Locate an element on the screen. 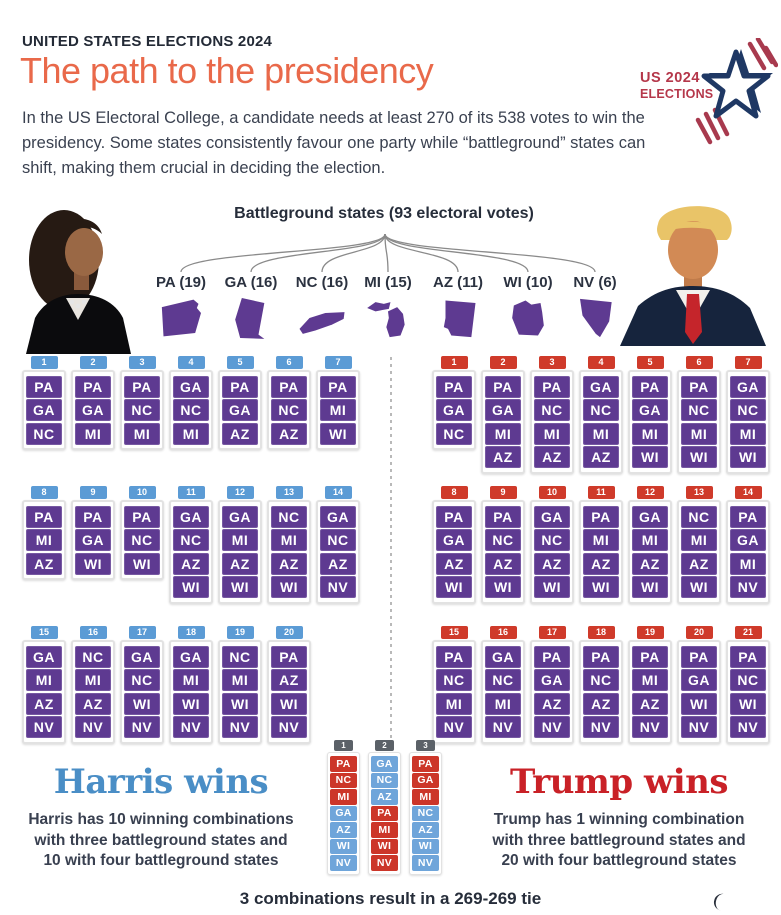 Image resolution: width=781 pixels, height=915 pixels. combo-states: PA NC AZ WI is located at coordinates (503, 552).